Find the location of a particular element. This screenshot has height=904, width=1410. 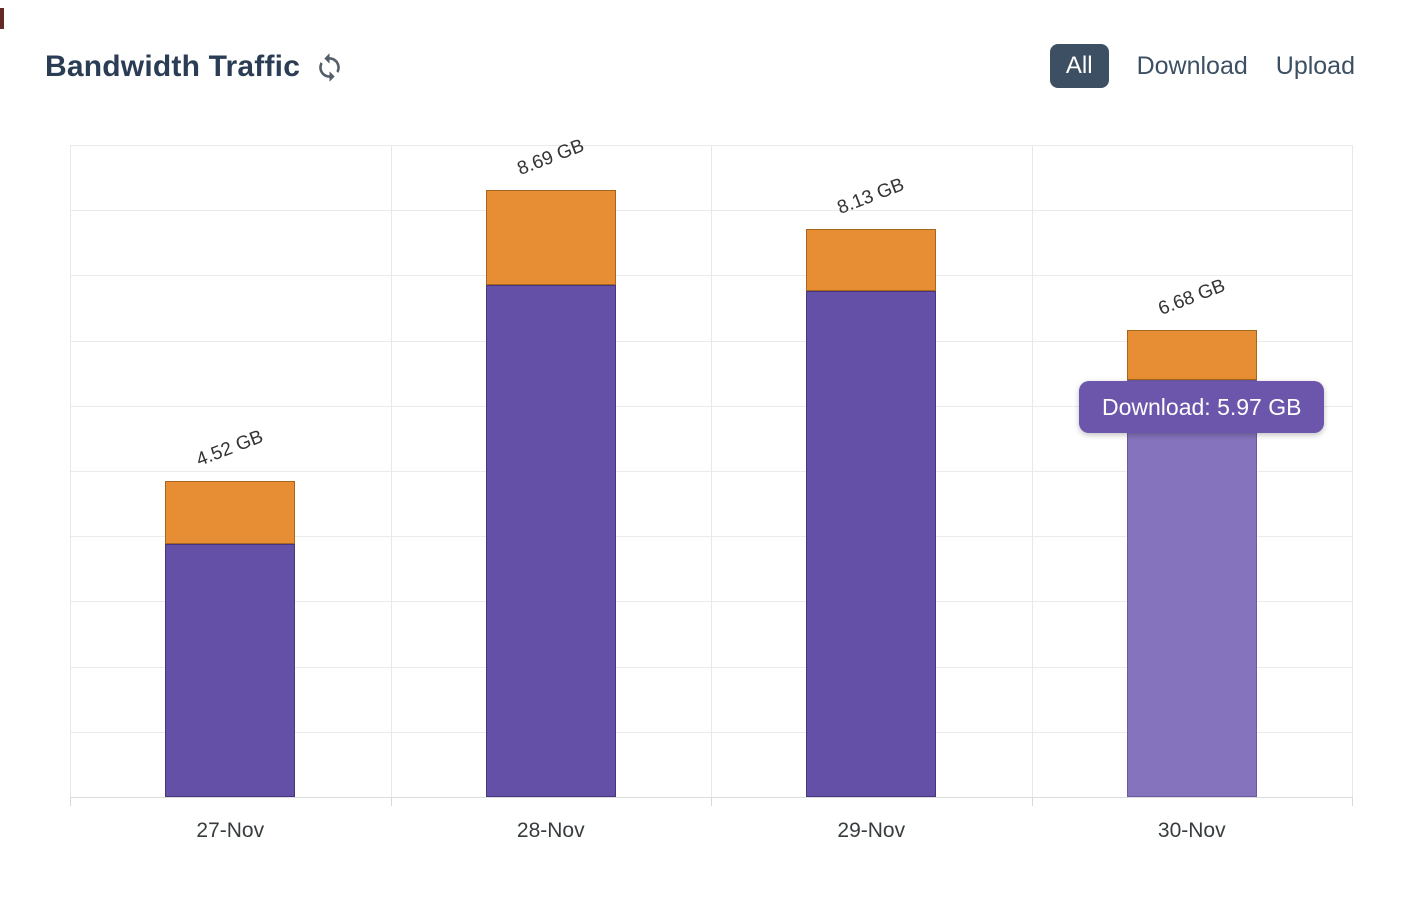

bar-total-label: 8.13 GB is located at coordinates (871, 196).